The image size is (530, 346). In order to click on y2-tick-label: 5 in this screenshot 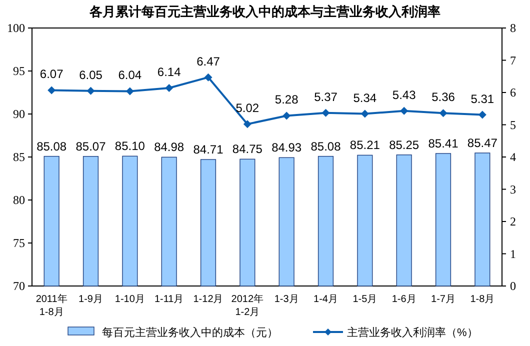, I will do `click(513, 125)`.